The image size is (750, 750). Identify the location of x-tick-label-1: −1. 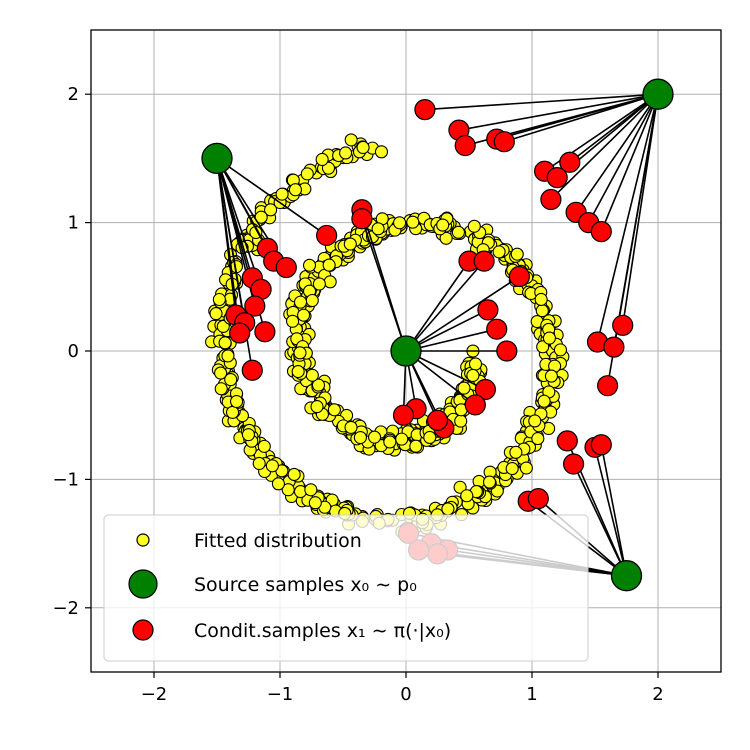
(280, 694).